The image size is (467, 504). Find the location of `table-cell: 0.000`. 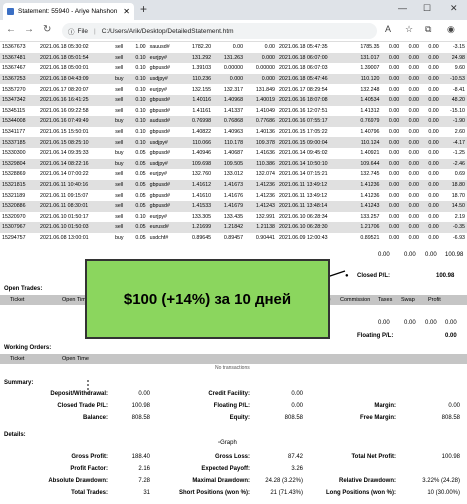

table-cell: 0.000 is located at coordinates (261, 79).